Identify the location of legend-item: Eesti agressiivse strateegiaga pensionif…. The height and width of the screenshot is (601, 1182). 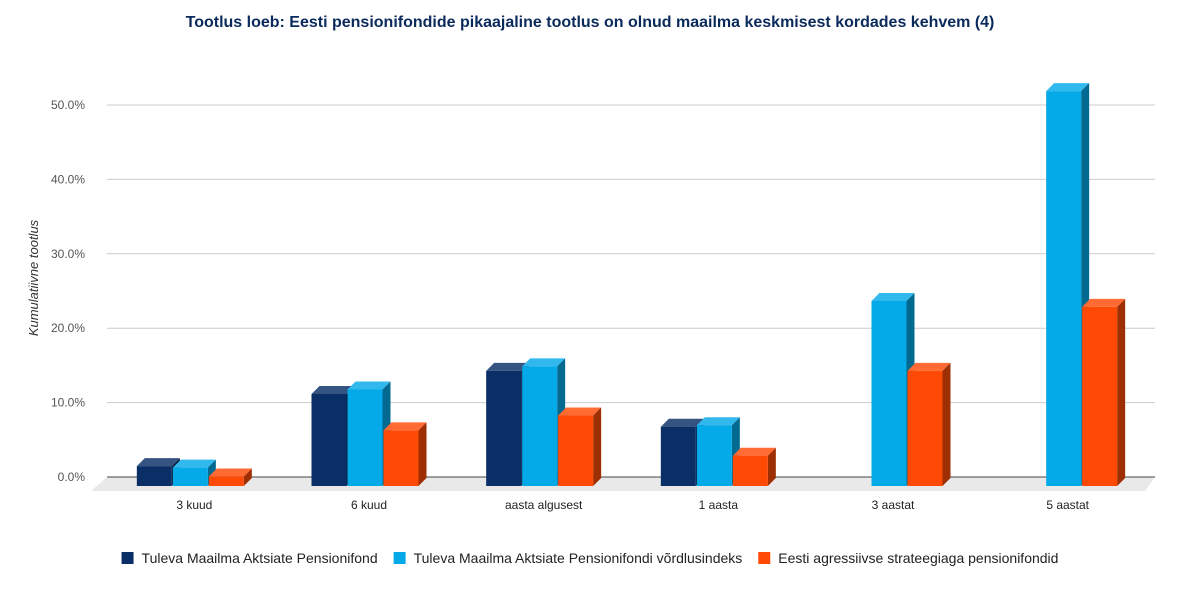
(908, 558).